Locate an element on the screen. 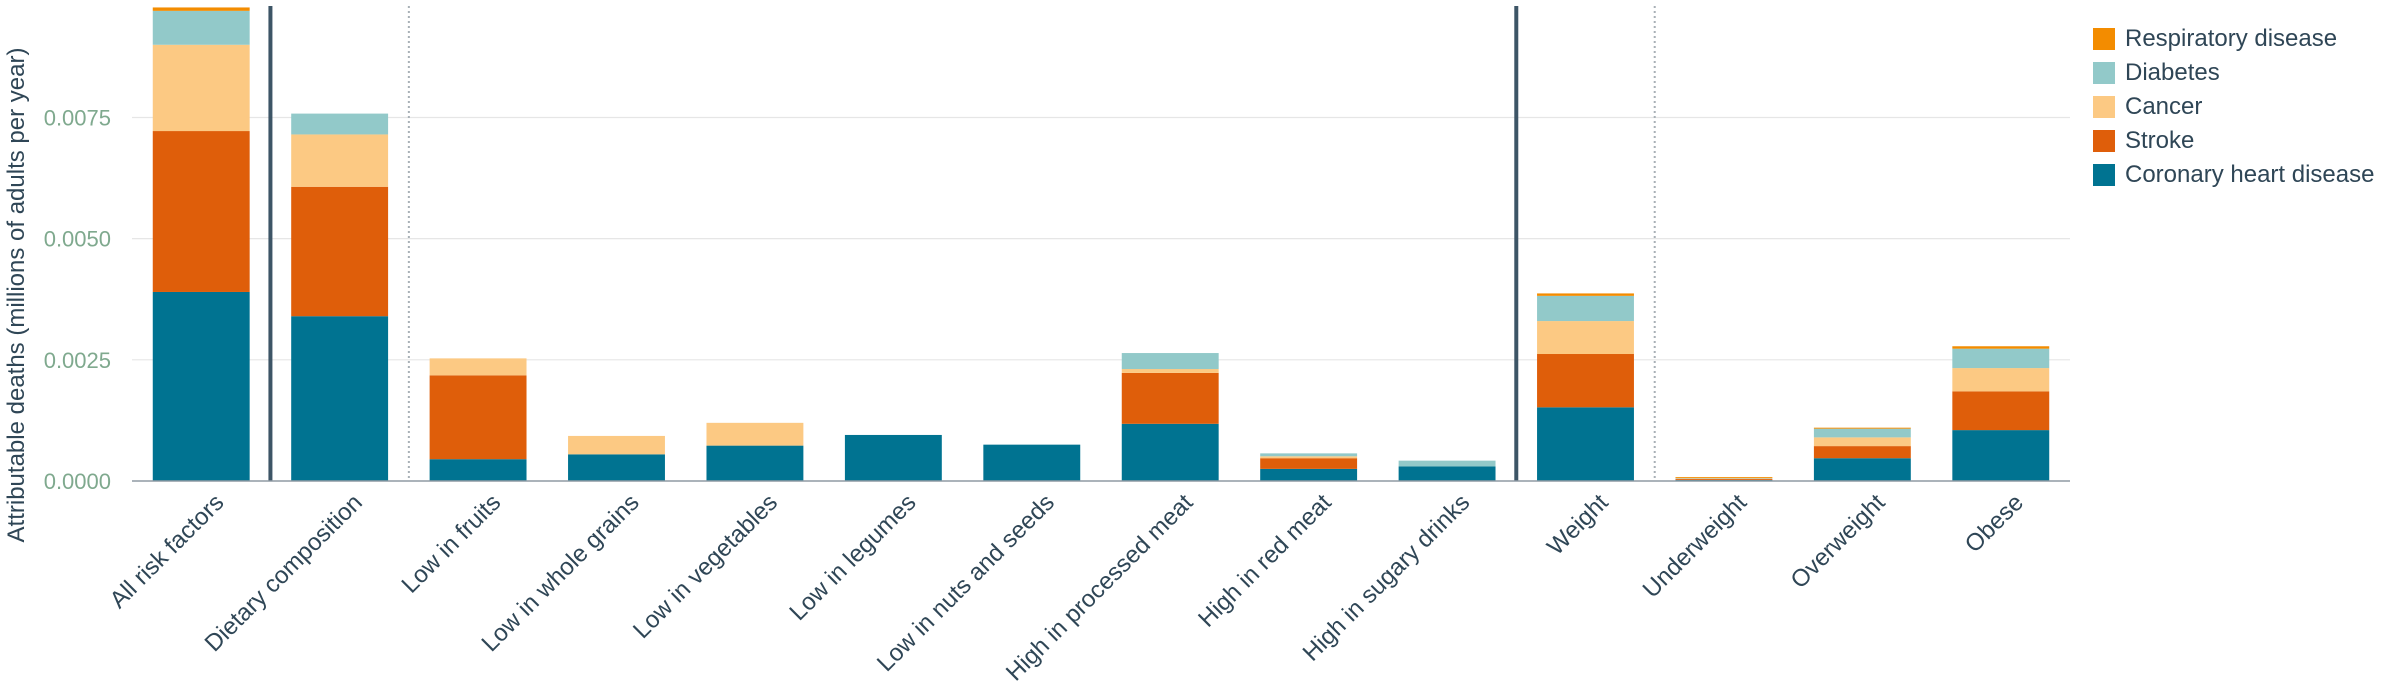  bar-obese-coronary-heart-disease is located at coordinates (2001, 455).